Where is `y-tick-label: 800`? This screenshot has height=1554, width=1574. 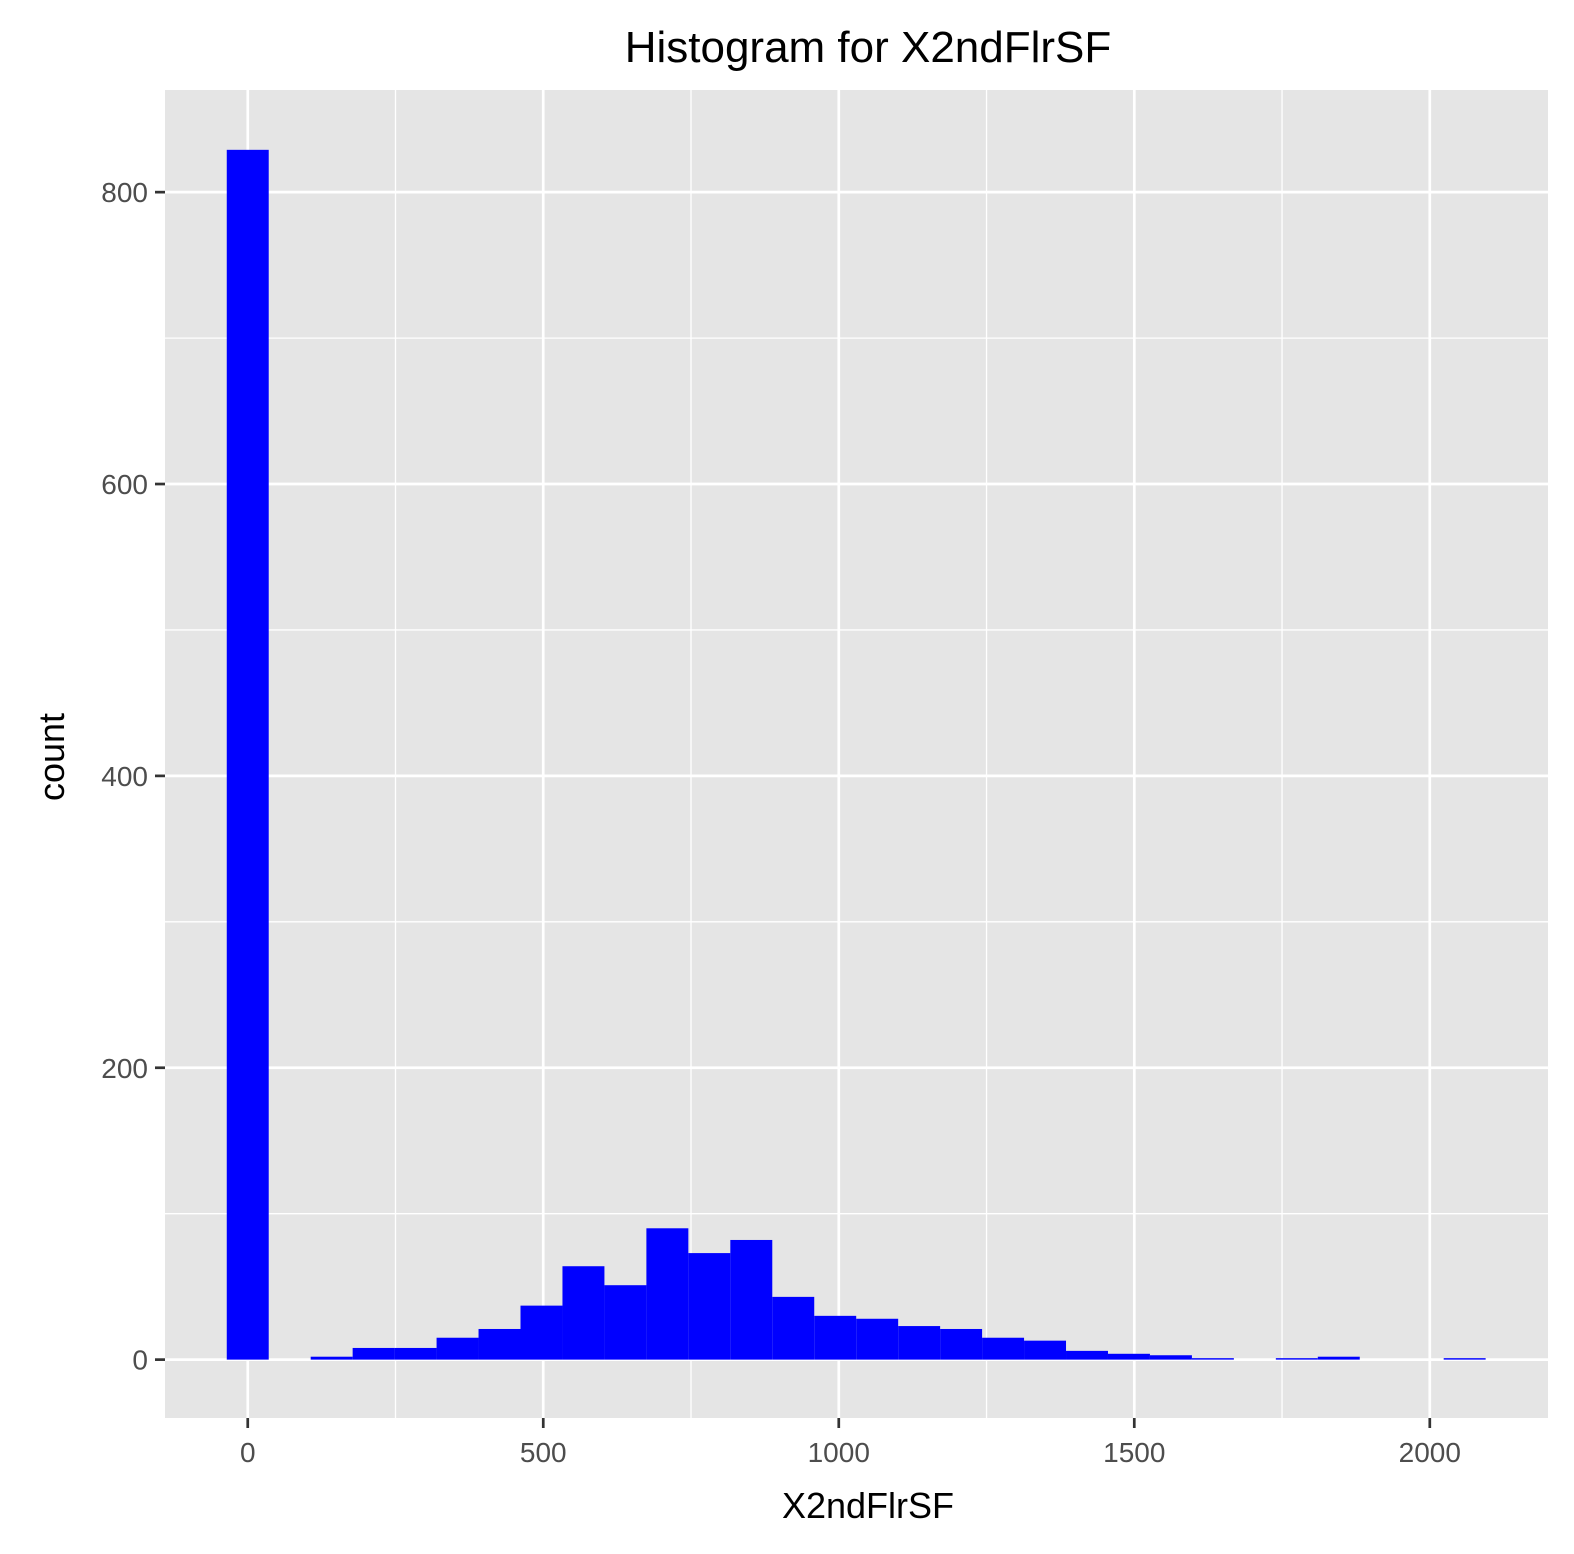 y-tick-label: 800 is located at coordinates (124, 192).